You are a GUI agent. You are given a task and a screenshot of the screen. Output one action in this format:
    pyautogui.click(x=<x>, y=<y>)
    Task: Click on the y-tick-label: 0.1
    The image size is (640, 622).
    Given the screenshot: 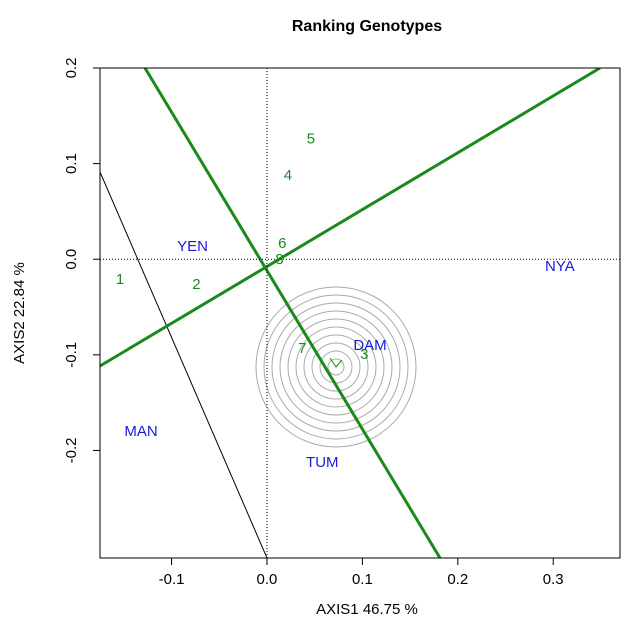 What is the action you would take?
    pyautogui.click(x=71, y=163)
    